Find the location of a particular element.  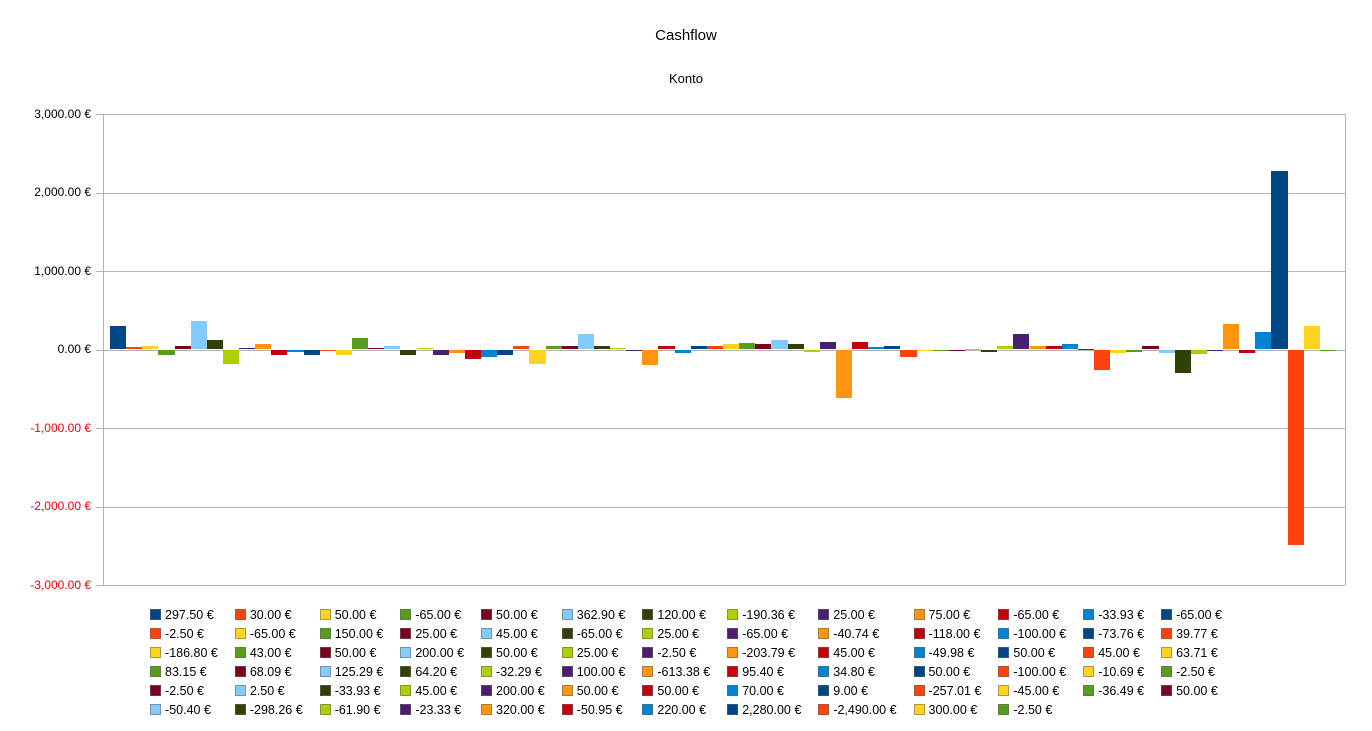

plot-right-border is located at coordinates (1345, 349).